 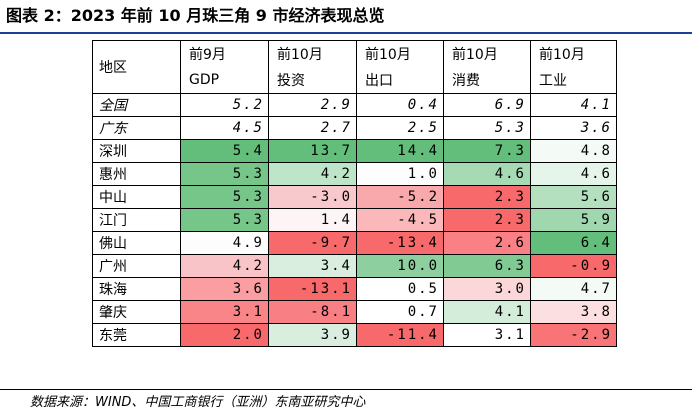 I want to click on region-cell: 广州, so click(x=136, y=266).